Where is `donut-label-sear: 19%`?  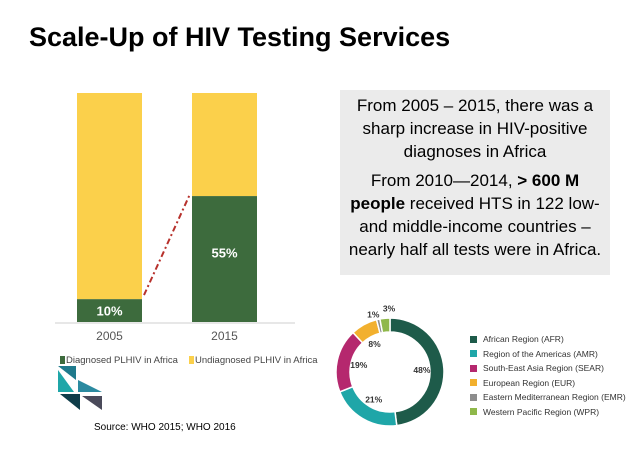
donut-label-sear: 19% is located at coordinates (358, 365).